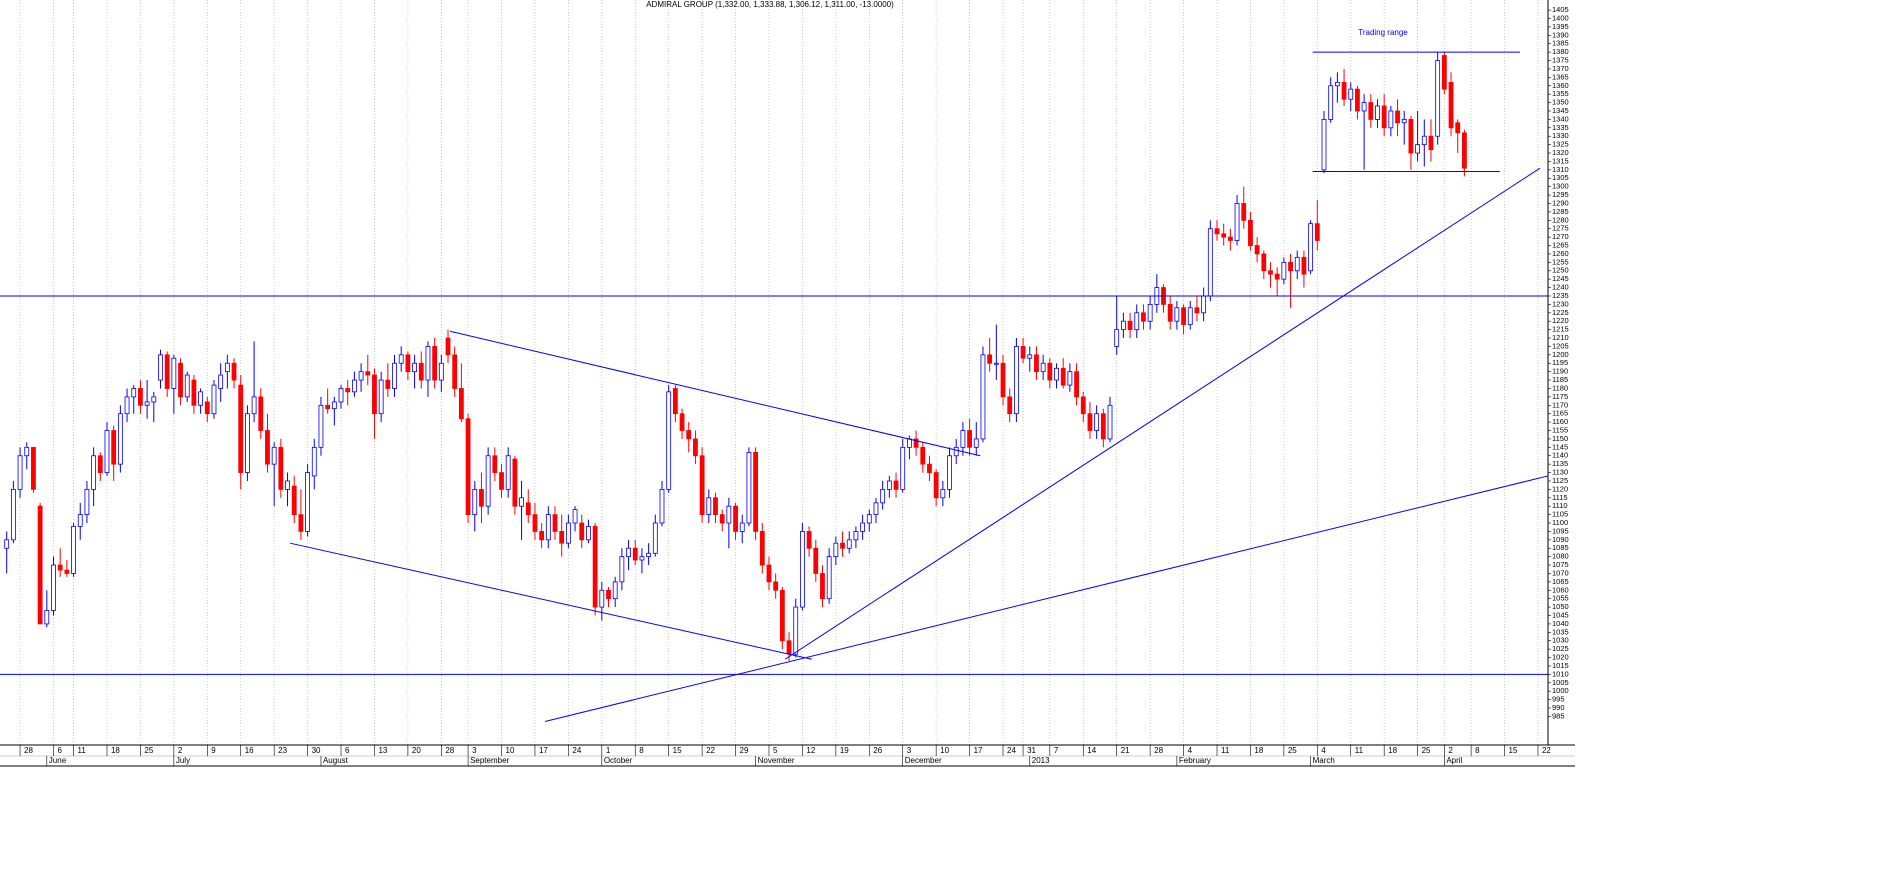  Describe the element at coordinates (1560, 472) in the screenshot. I see `y-tick-label: 1130` at that location.